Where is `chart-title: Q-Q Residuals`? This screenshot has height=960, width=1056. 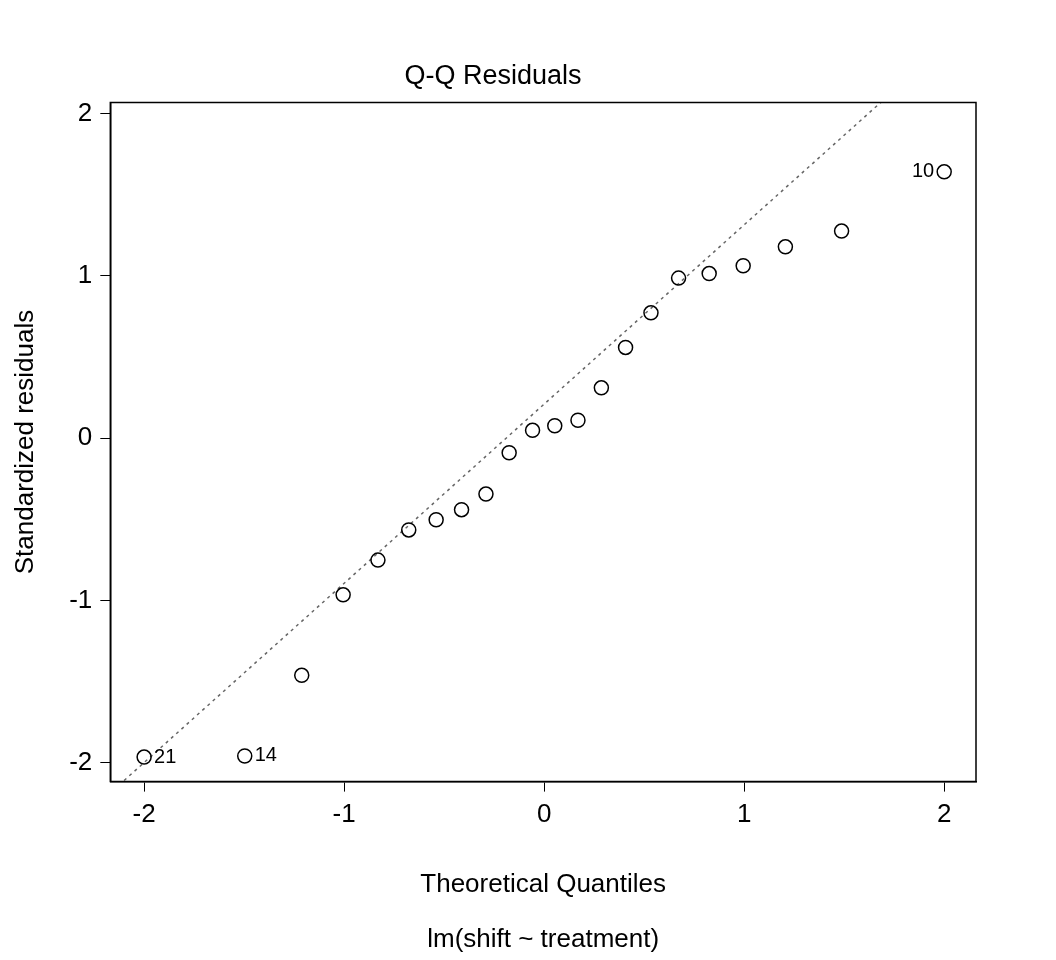
chart-title: Q-Q Residuals is located at coordinates (493, 74).